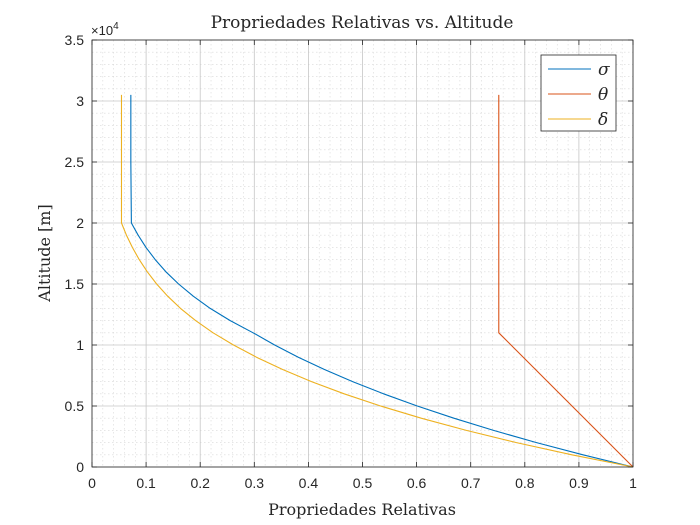 This screenshot has width=700, height=525. I want to click on x-tick-label: 0.9, so click(579, 483).